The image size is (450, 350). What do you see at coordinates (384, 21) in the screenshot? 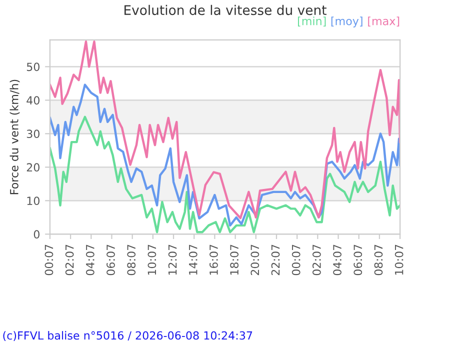
I see `text: [max]` at bounding box center [384, 21].